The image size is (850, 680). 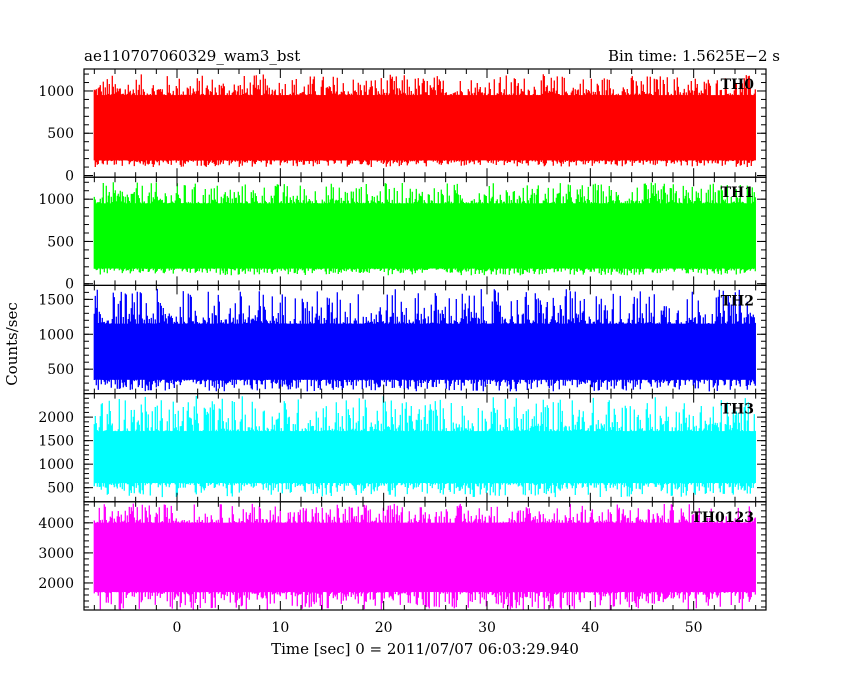 I want to click on panel-label-TH3: TH3, so click(x=737, y=410).